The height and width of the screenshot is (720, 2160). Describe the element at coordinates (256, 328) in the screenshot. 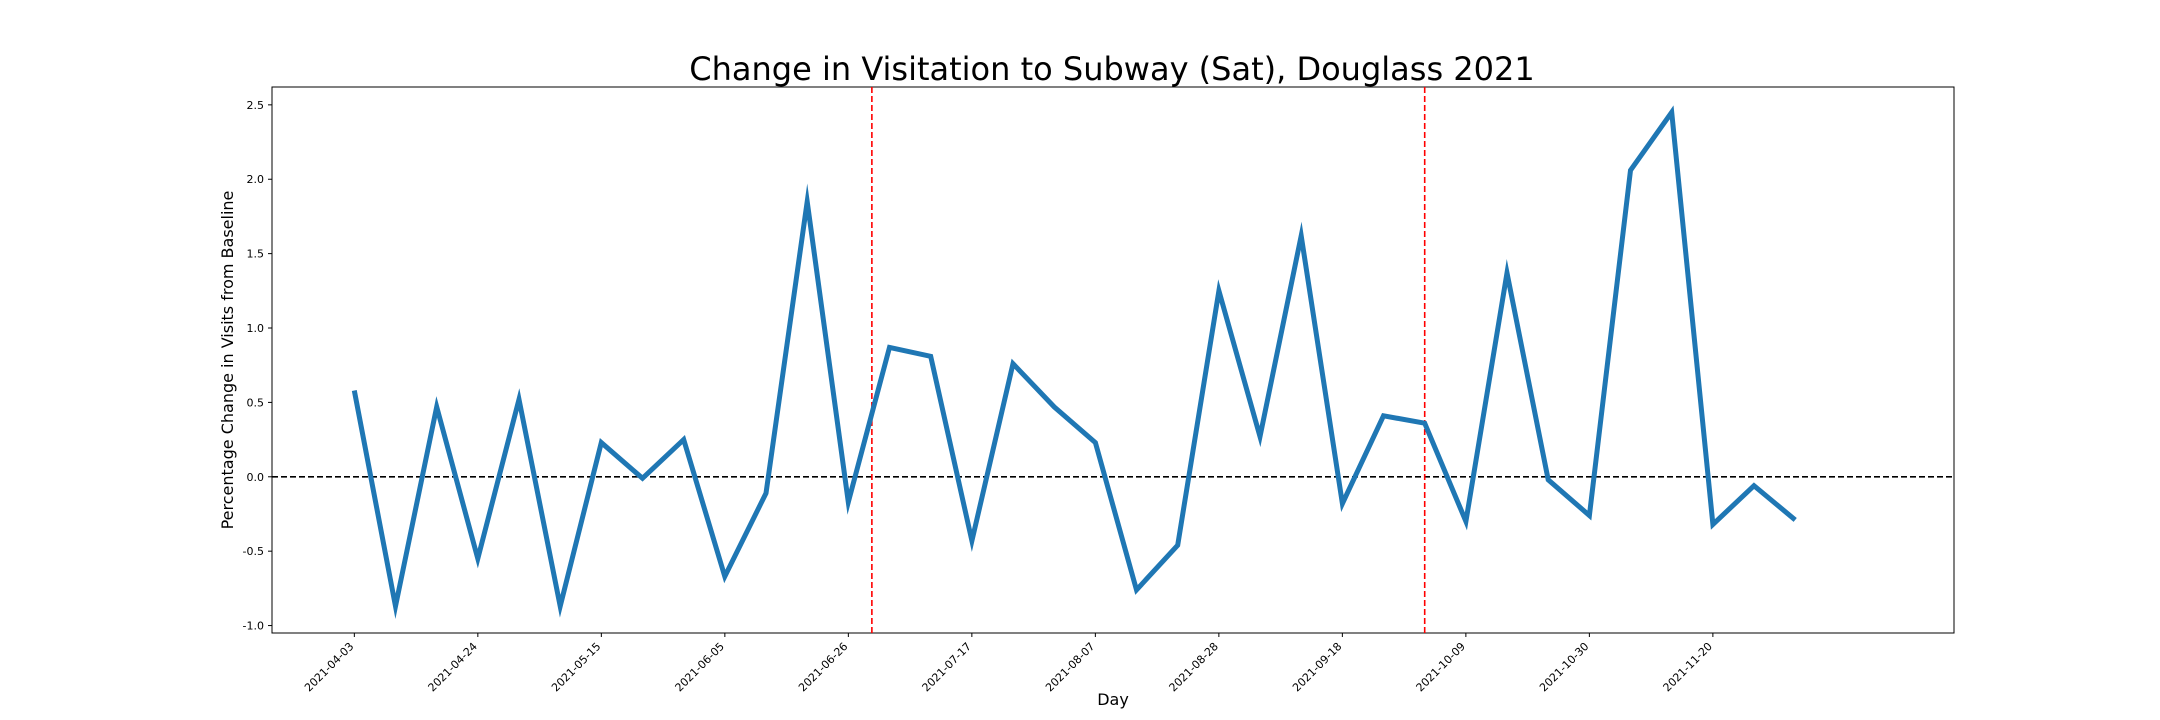

I see `y-tick-label: 1.0` at that location.